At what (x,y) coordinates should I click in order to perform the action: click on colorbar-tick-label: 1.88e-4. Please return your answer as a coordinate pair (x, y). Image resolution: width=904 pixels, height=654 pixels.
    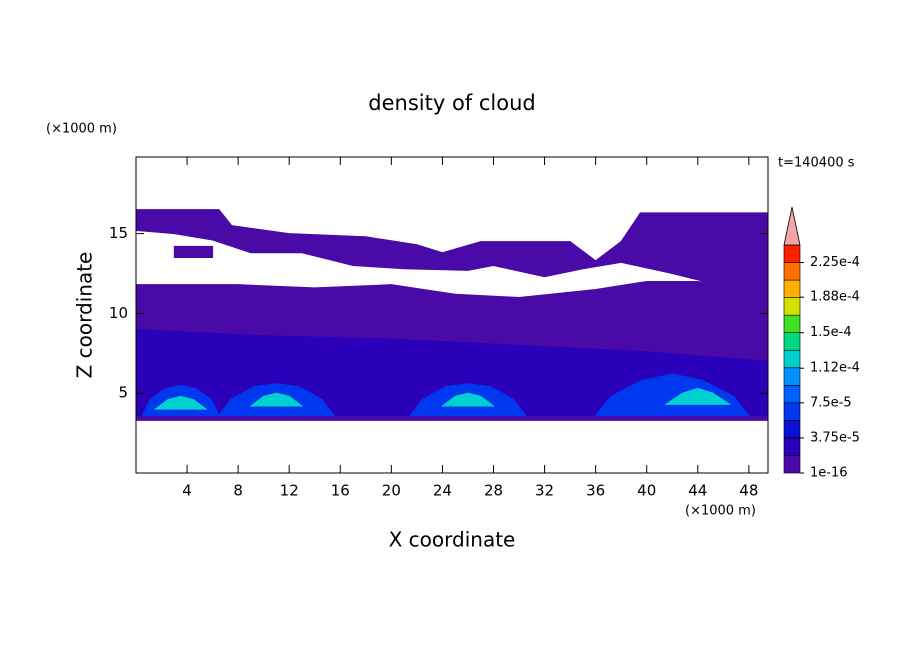
    Looking at the image, I should click on (835, 297).